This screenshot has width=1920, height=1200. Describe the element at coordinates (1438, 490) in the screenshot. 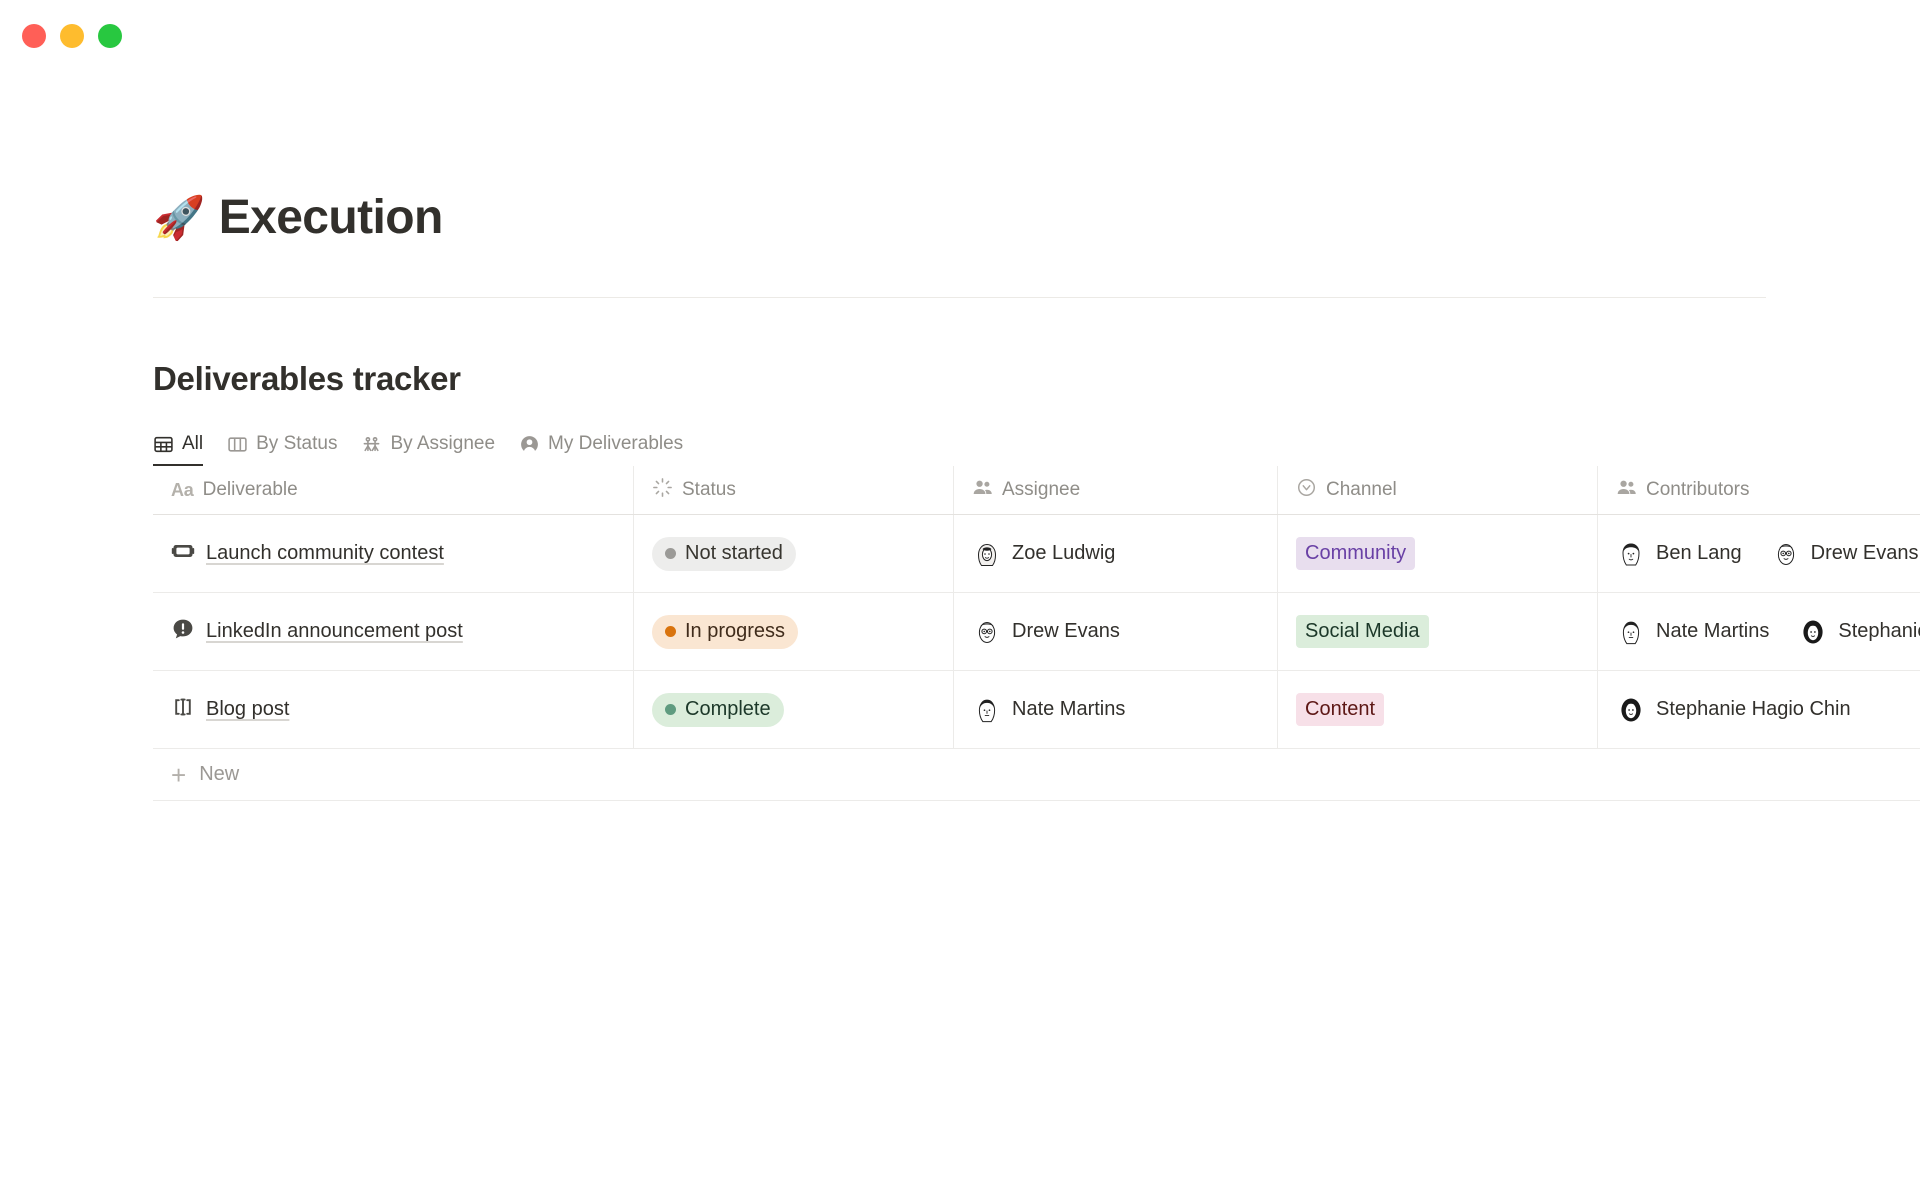

I see `column-header-channel: Channel` at that location.